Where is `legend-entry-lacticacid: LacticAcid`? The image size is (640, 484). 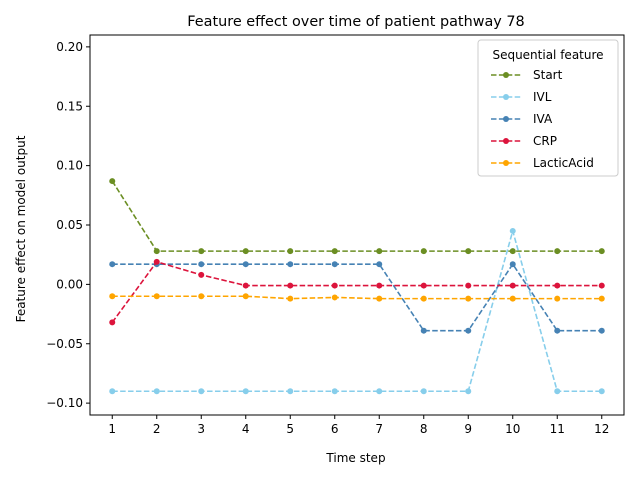 legend-entry-lacticacid: LacticAcid is located at coordinates (542, 163).